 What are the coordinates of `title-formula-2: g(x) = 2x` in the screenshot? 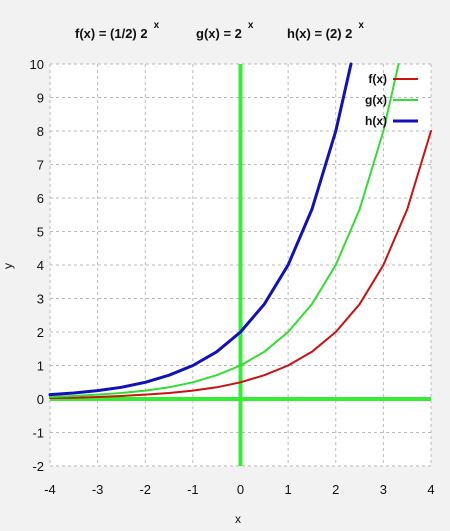 It's located at (225, 30).